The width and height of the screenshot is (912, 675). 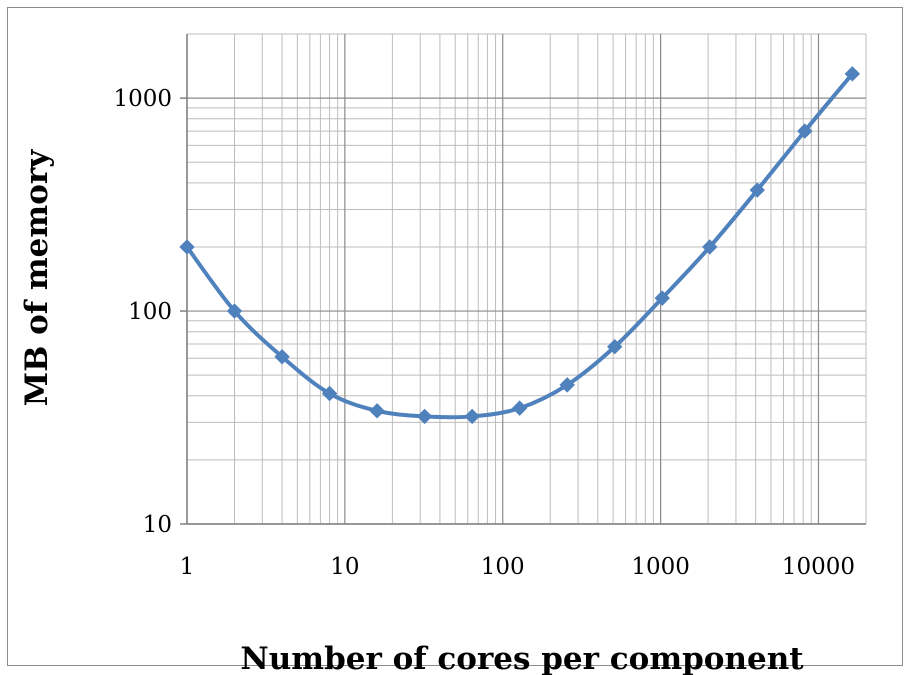 What do you see at coordinates (37, 277) in the screenshot?
I see `y-axis-title: MB of memory` at bounding box center [37, 277].